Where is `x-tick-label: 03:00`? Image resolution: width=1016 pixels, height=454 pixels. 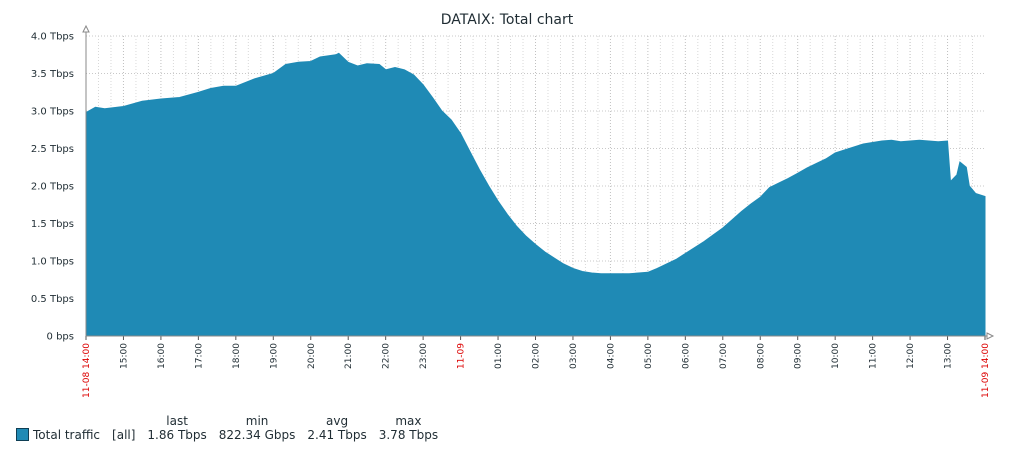 x-tick-label: 03:00 is located at coordinates (574, 356).